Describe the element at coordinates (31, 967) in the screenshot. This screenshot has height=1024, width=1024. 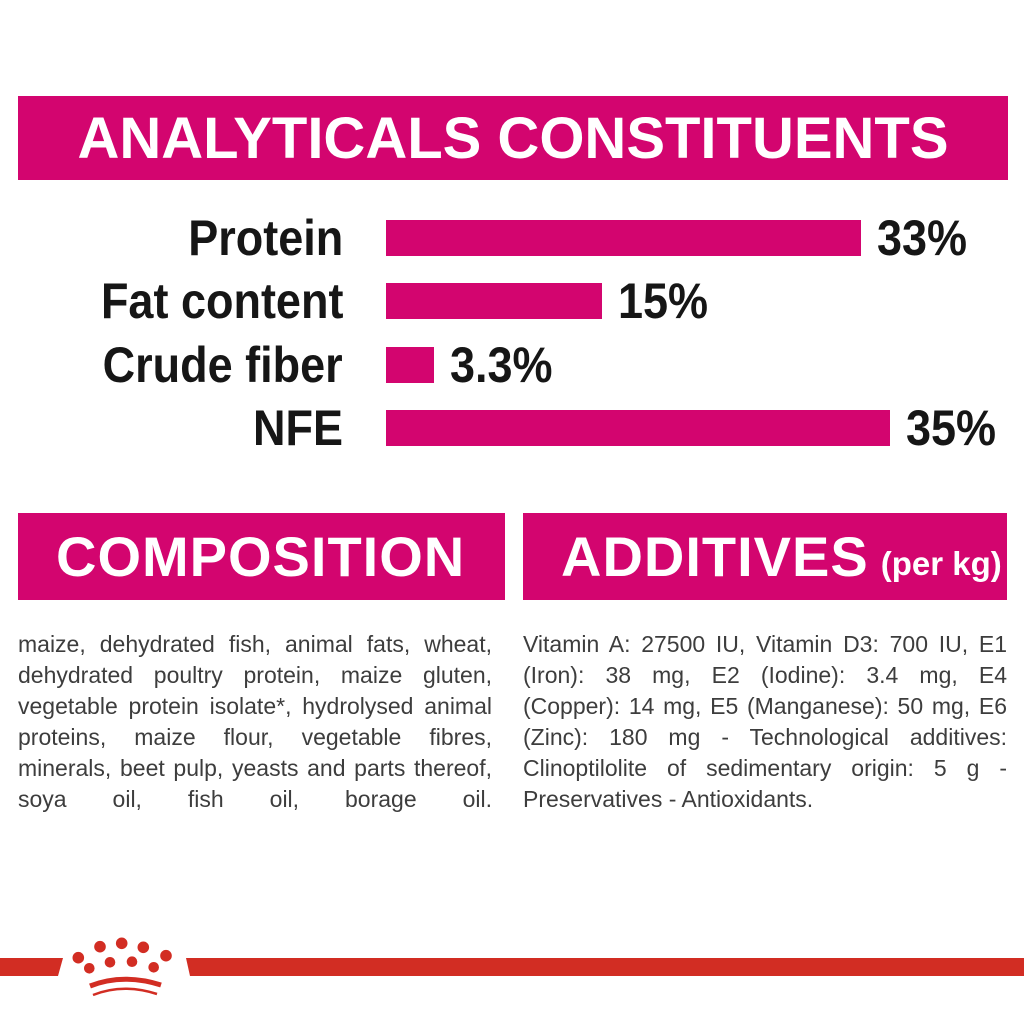
I see `footer-band-left` at that location.